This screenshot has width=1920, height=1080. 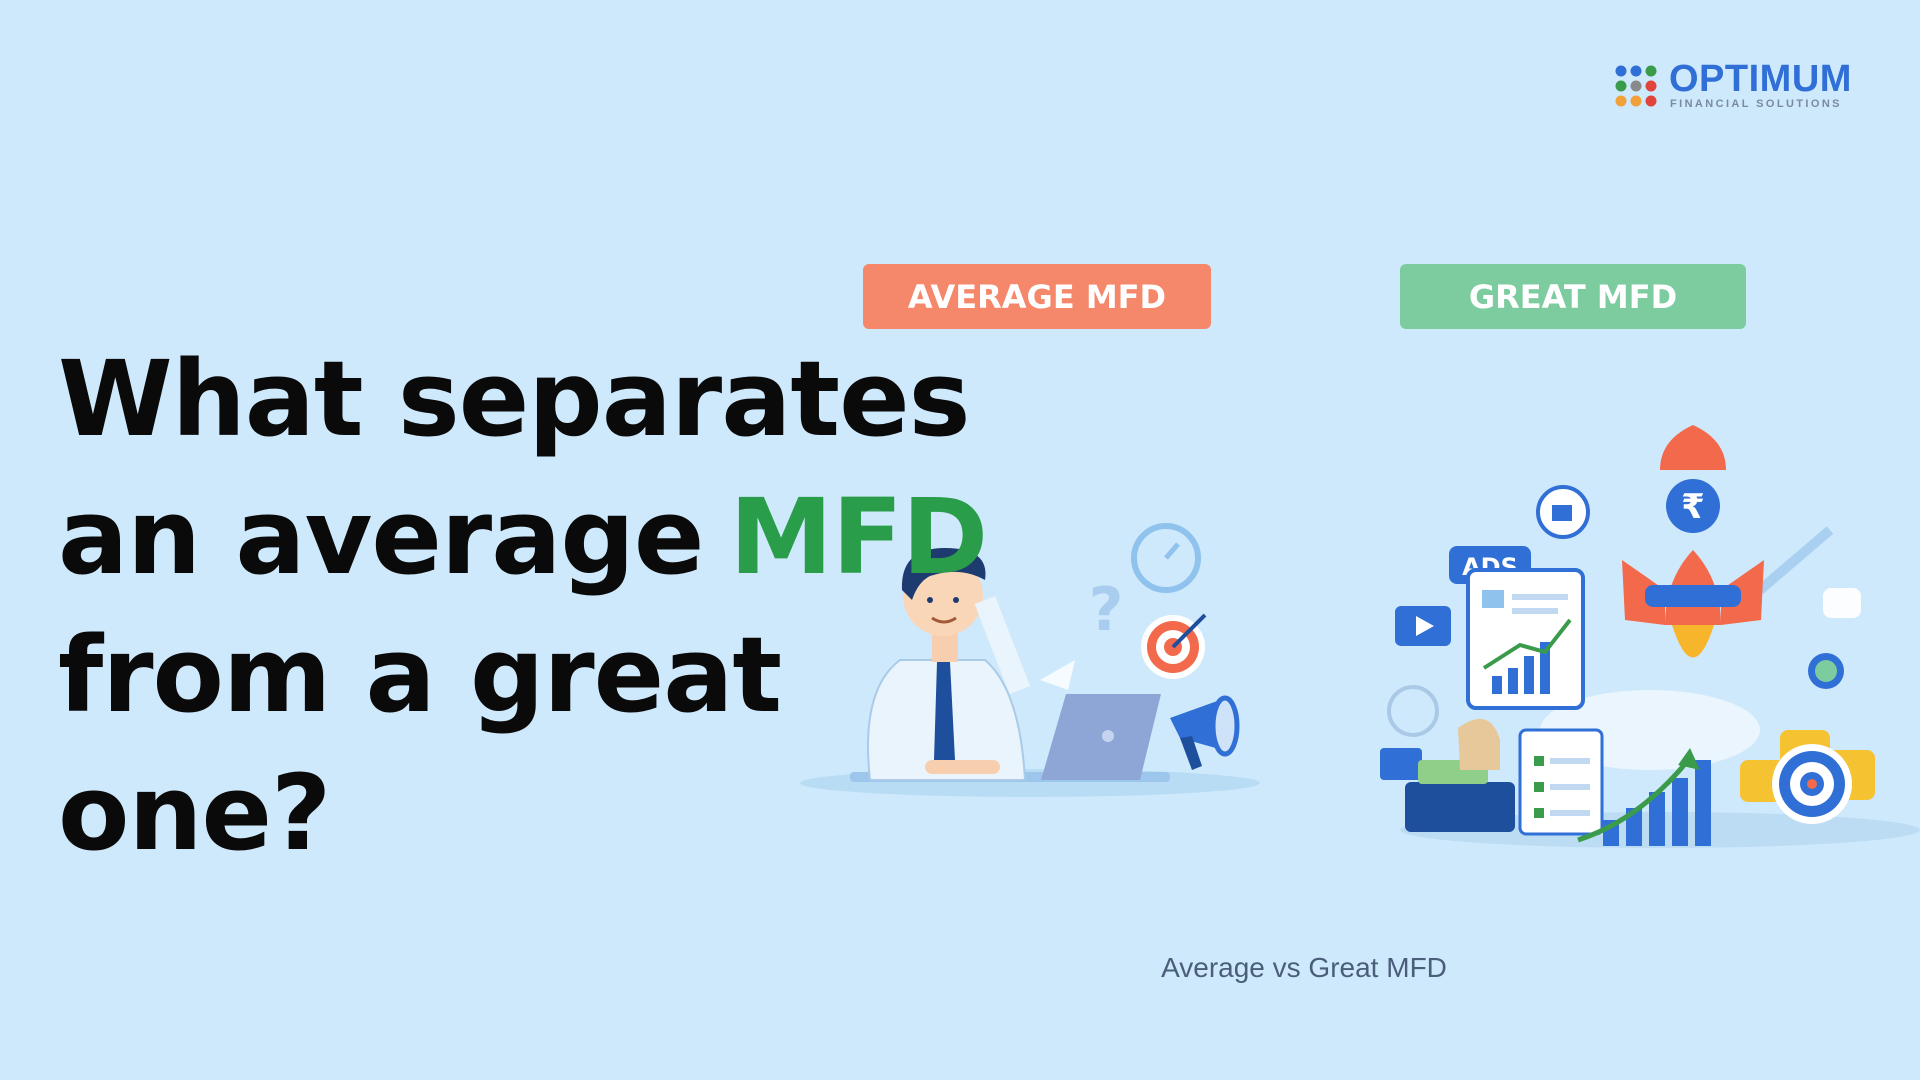 What do you see at coordinates (1037, 296) in the screenshot?
I see `average-label: AVERAGE MFD` at bounding box center [1037, 296].